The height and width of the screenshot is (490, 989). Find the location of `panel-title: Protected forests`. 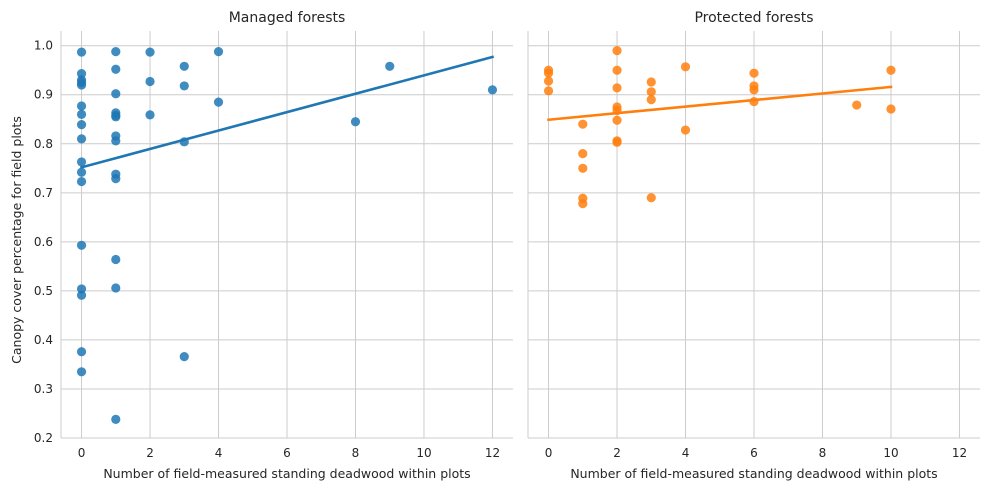

panel-title: Protected forests is located at coordinates (753, 18).